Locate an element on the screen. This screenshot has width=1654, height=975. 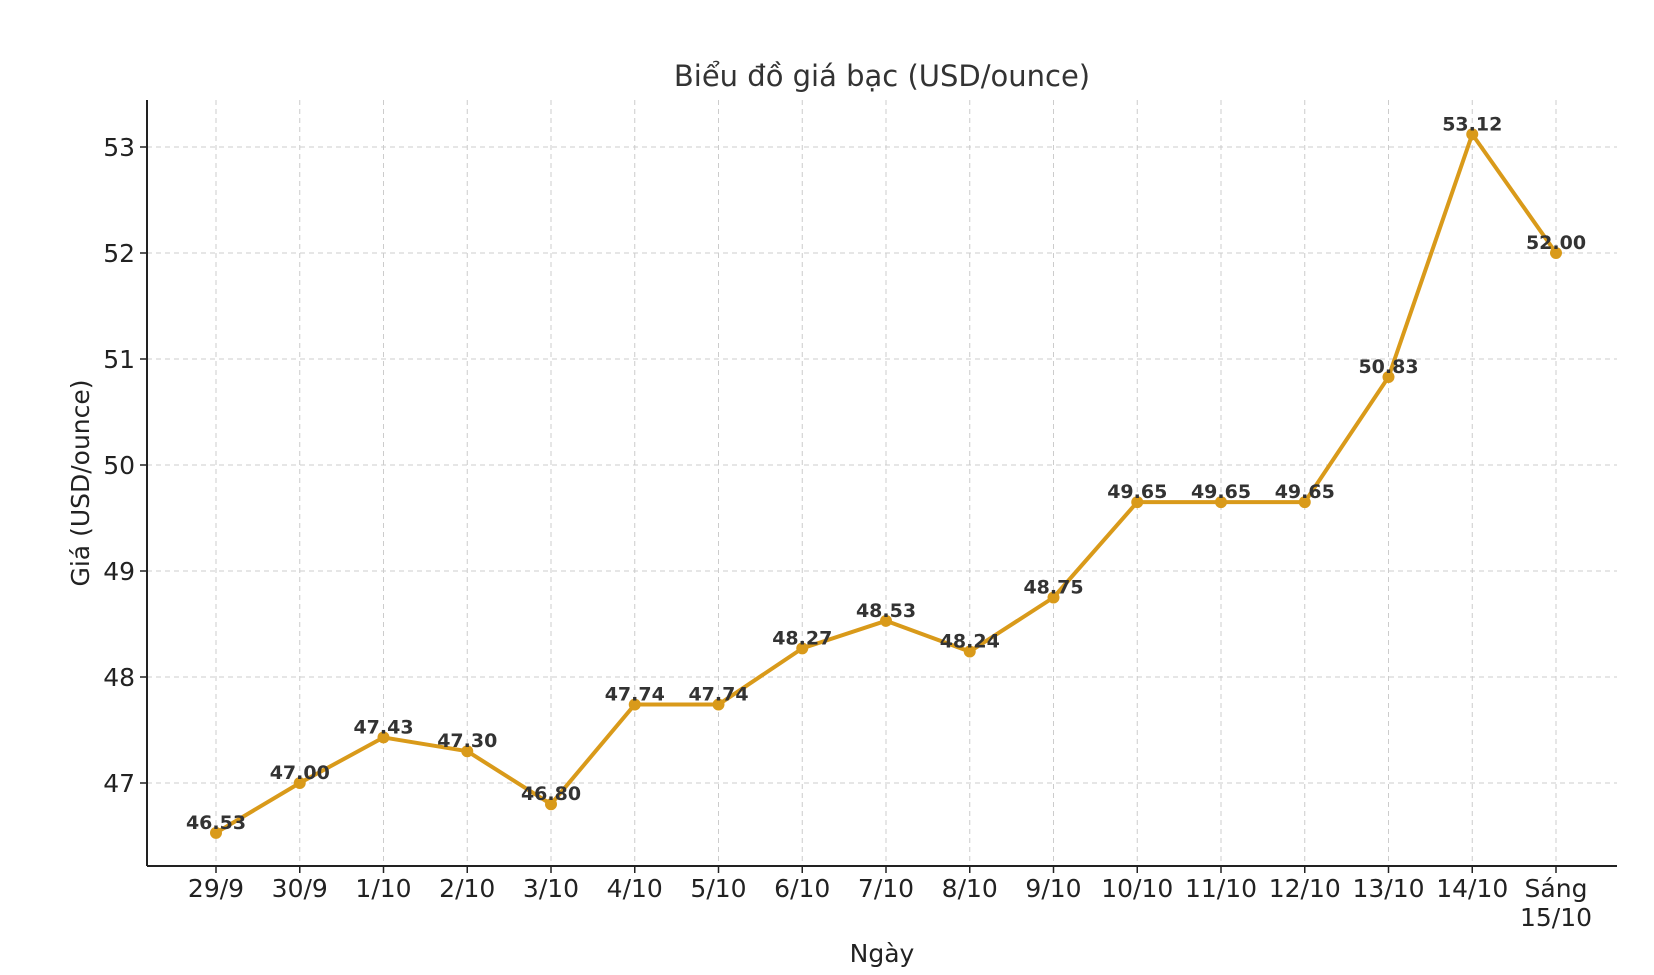
data-label: 52.00 is located at coordinates (1556, 243).